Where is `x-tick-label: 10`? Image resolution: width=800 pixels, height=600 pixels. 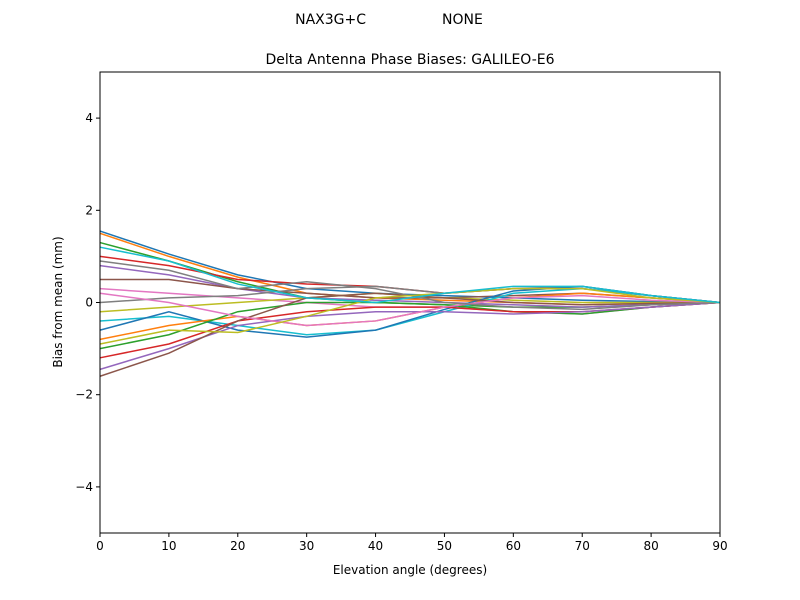 x-tick-label: 10 is located at coordinates (168, 546).